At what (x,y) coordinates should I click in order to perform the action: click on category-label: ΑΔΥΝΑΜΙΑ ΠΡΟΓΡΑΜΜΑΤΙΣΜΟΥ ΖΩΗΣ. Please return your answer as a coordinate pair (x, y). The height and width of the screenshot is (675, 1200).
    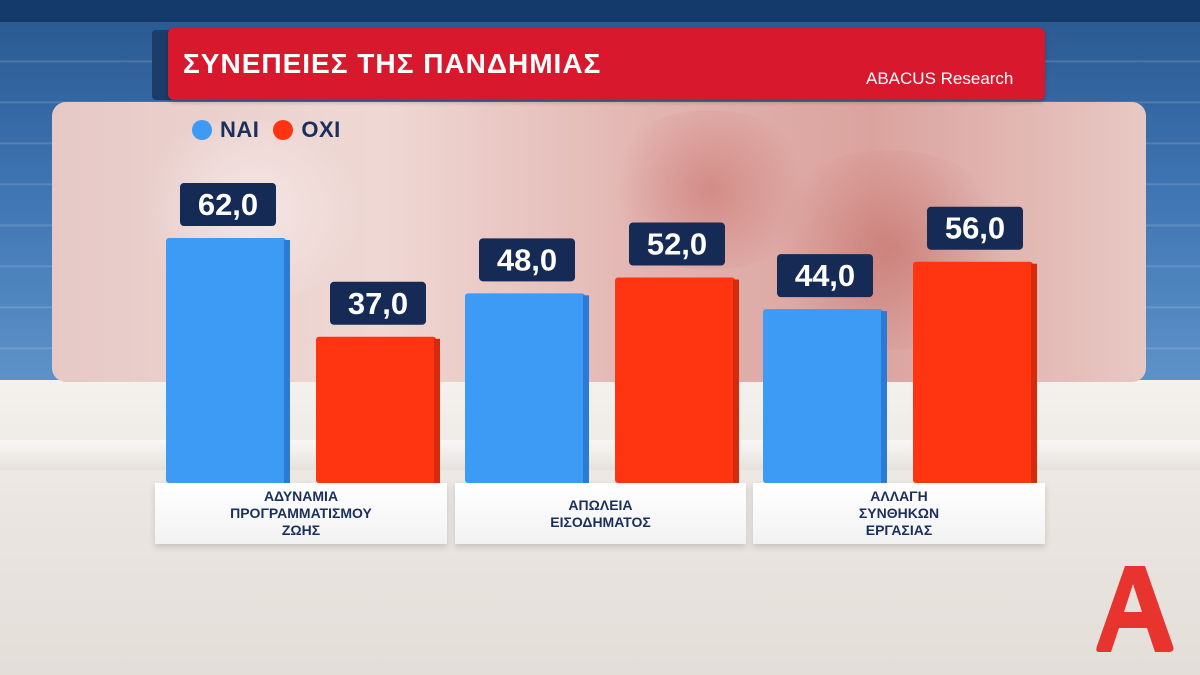
    Looking at the image, I should click on (301, 513).